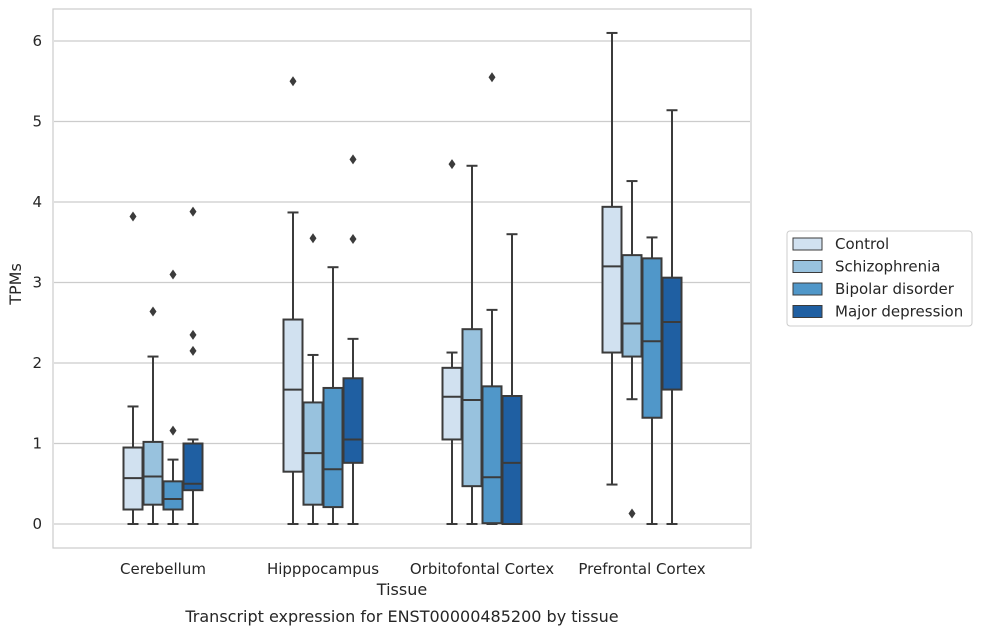 The width and height of the screenshot is (983, 634). What do you see at coordinates (887, 267) in the screenshot?
I see `legend-label: Schizophrenia` at bounding box center [887, 267].